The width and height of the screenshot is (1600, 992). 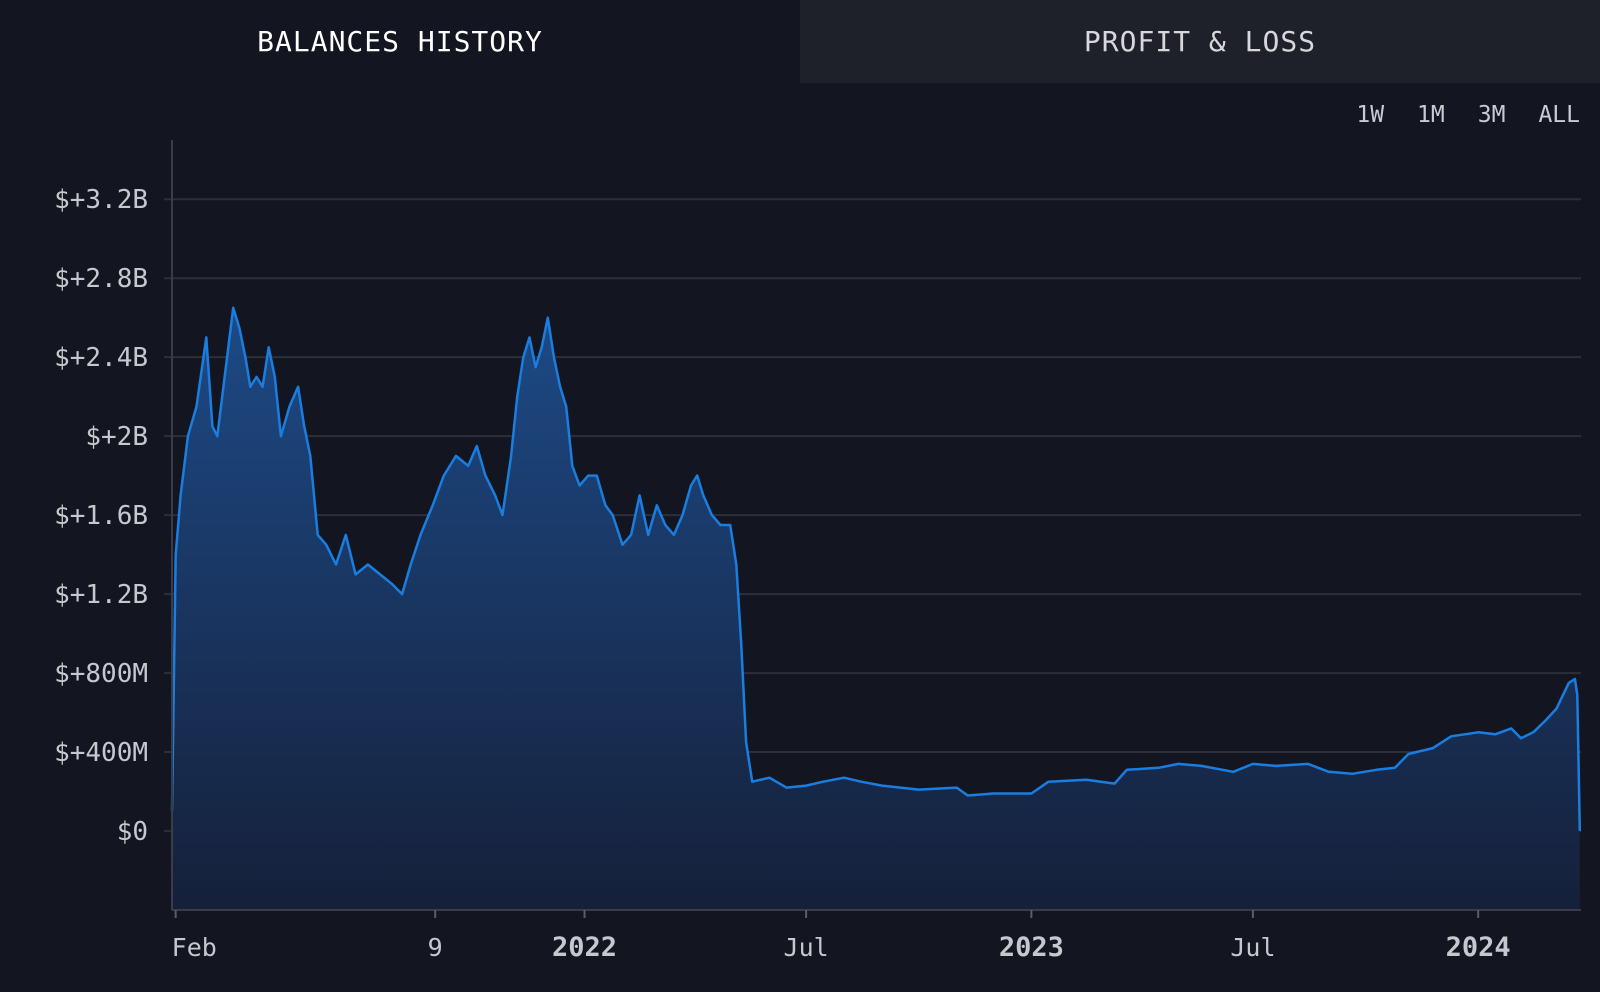 I want to click on x-tick-label: 2024, so click(x=1478, y=947).